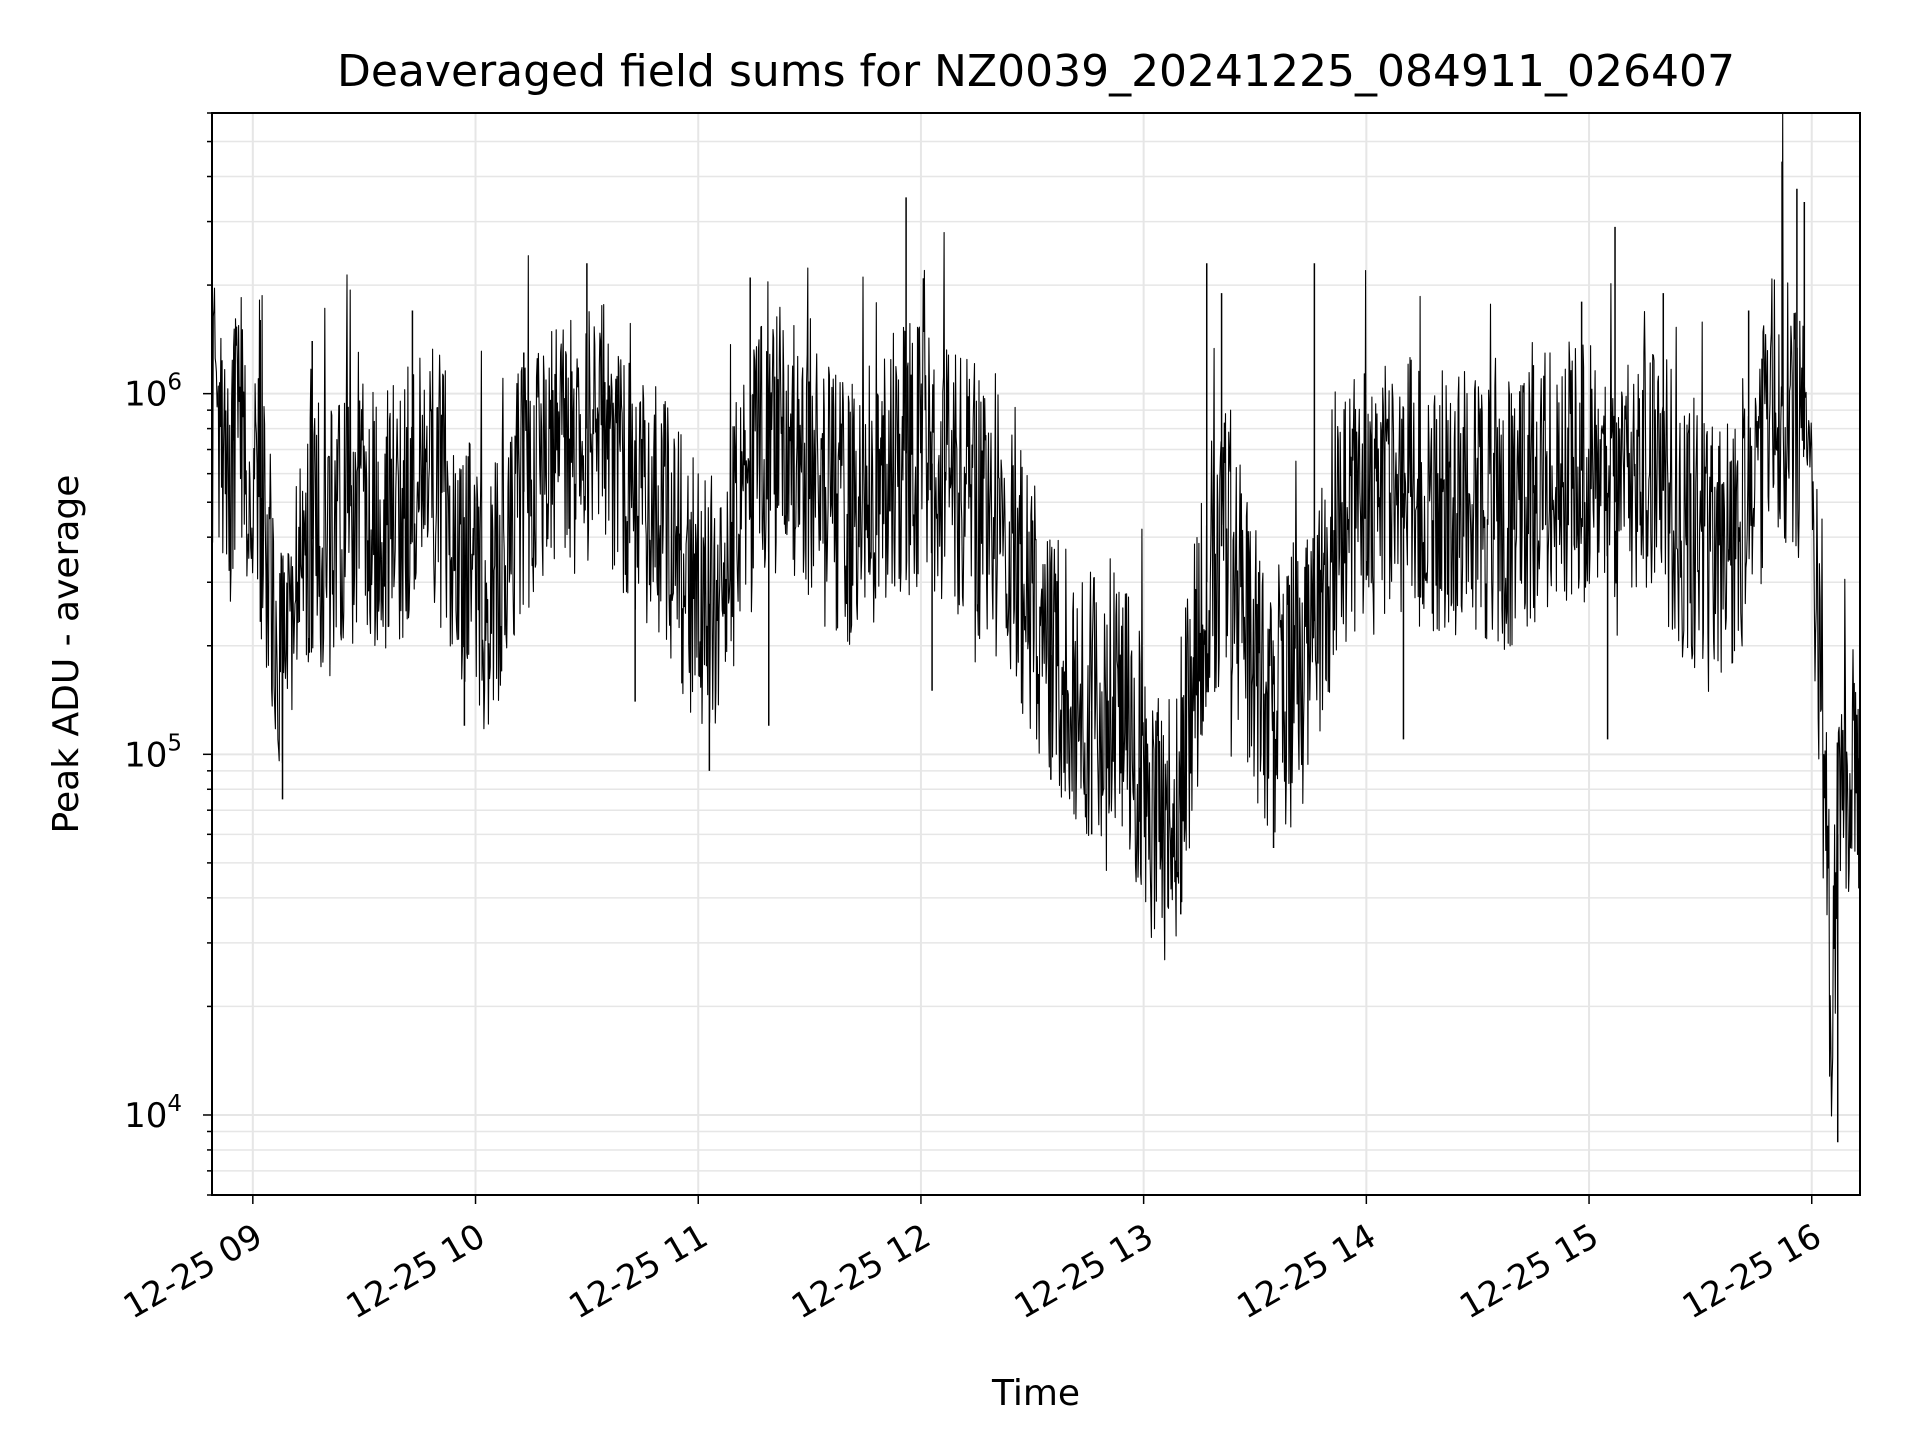 This screenshot has height=1440, width=1920. I want to click on y-axis: 10⁴ 10⁵ 10⁶, so click(168, 654).